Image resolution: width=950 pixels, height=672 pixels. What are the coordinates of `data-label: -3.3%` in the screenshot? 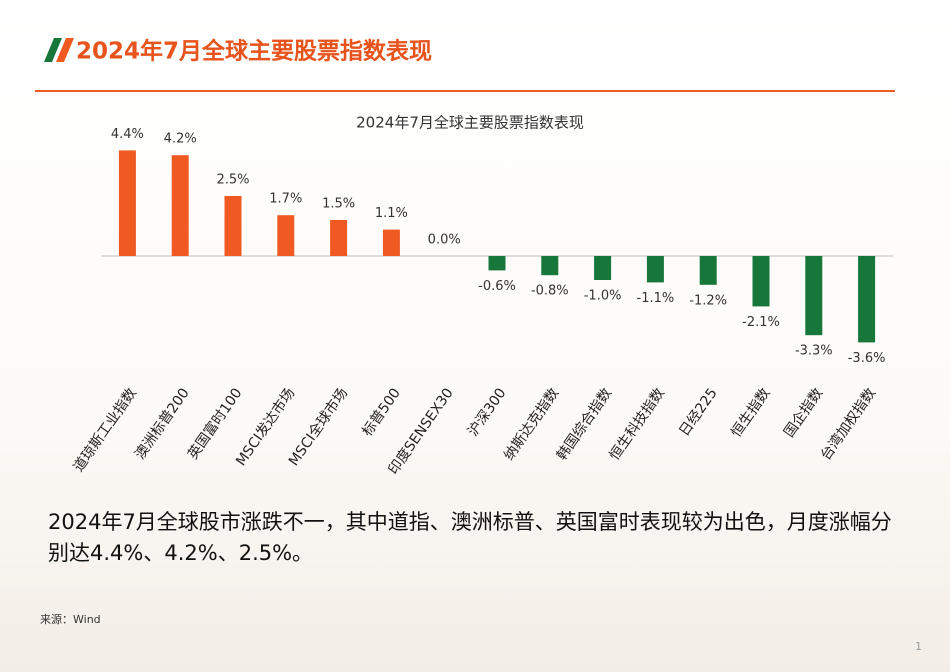 It's located at (814, 351).